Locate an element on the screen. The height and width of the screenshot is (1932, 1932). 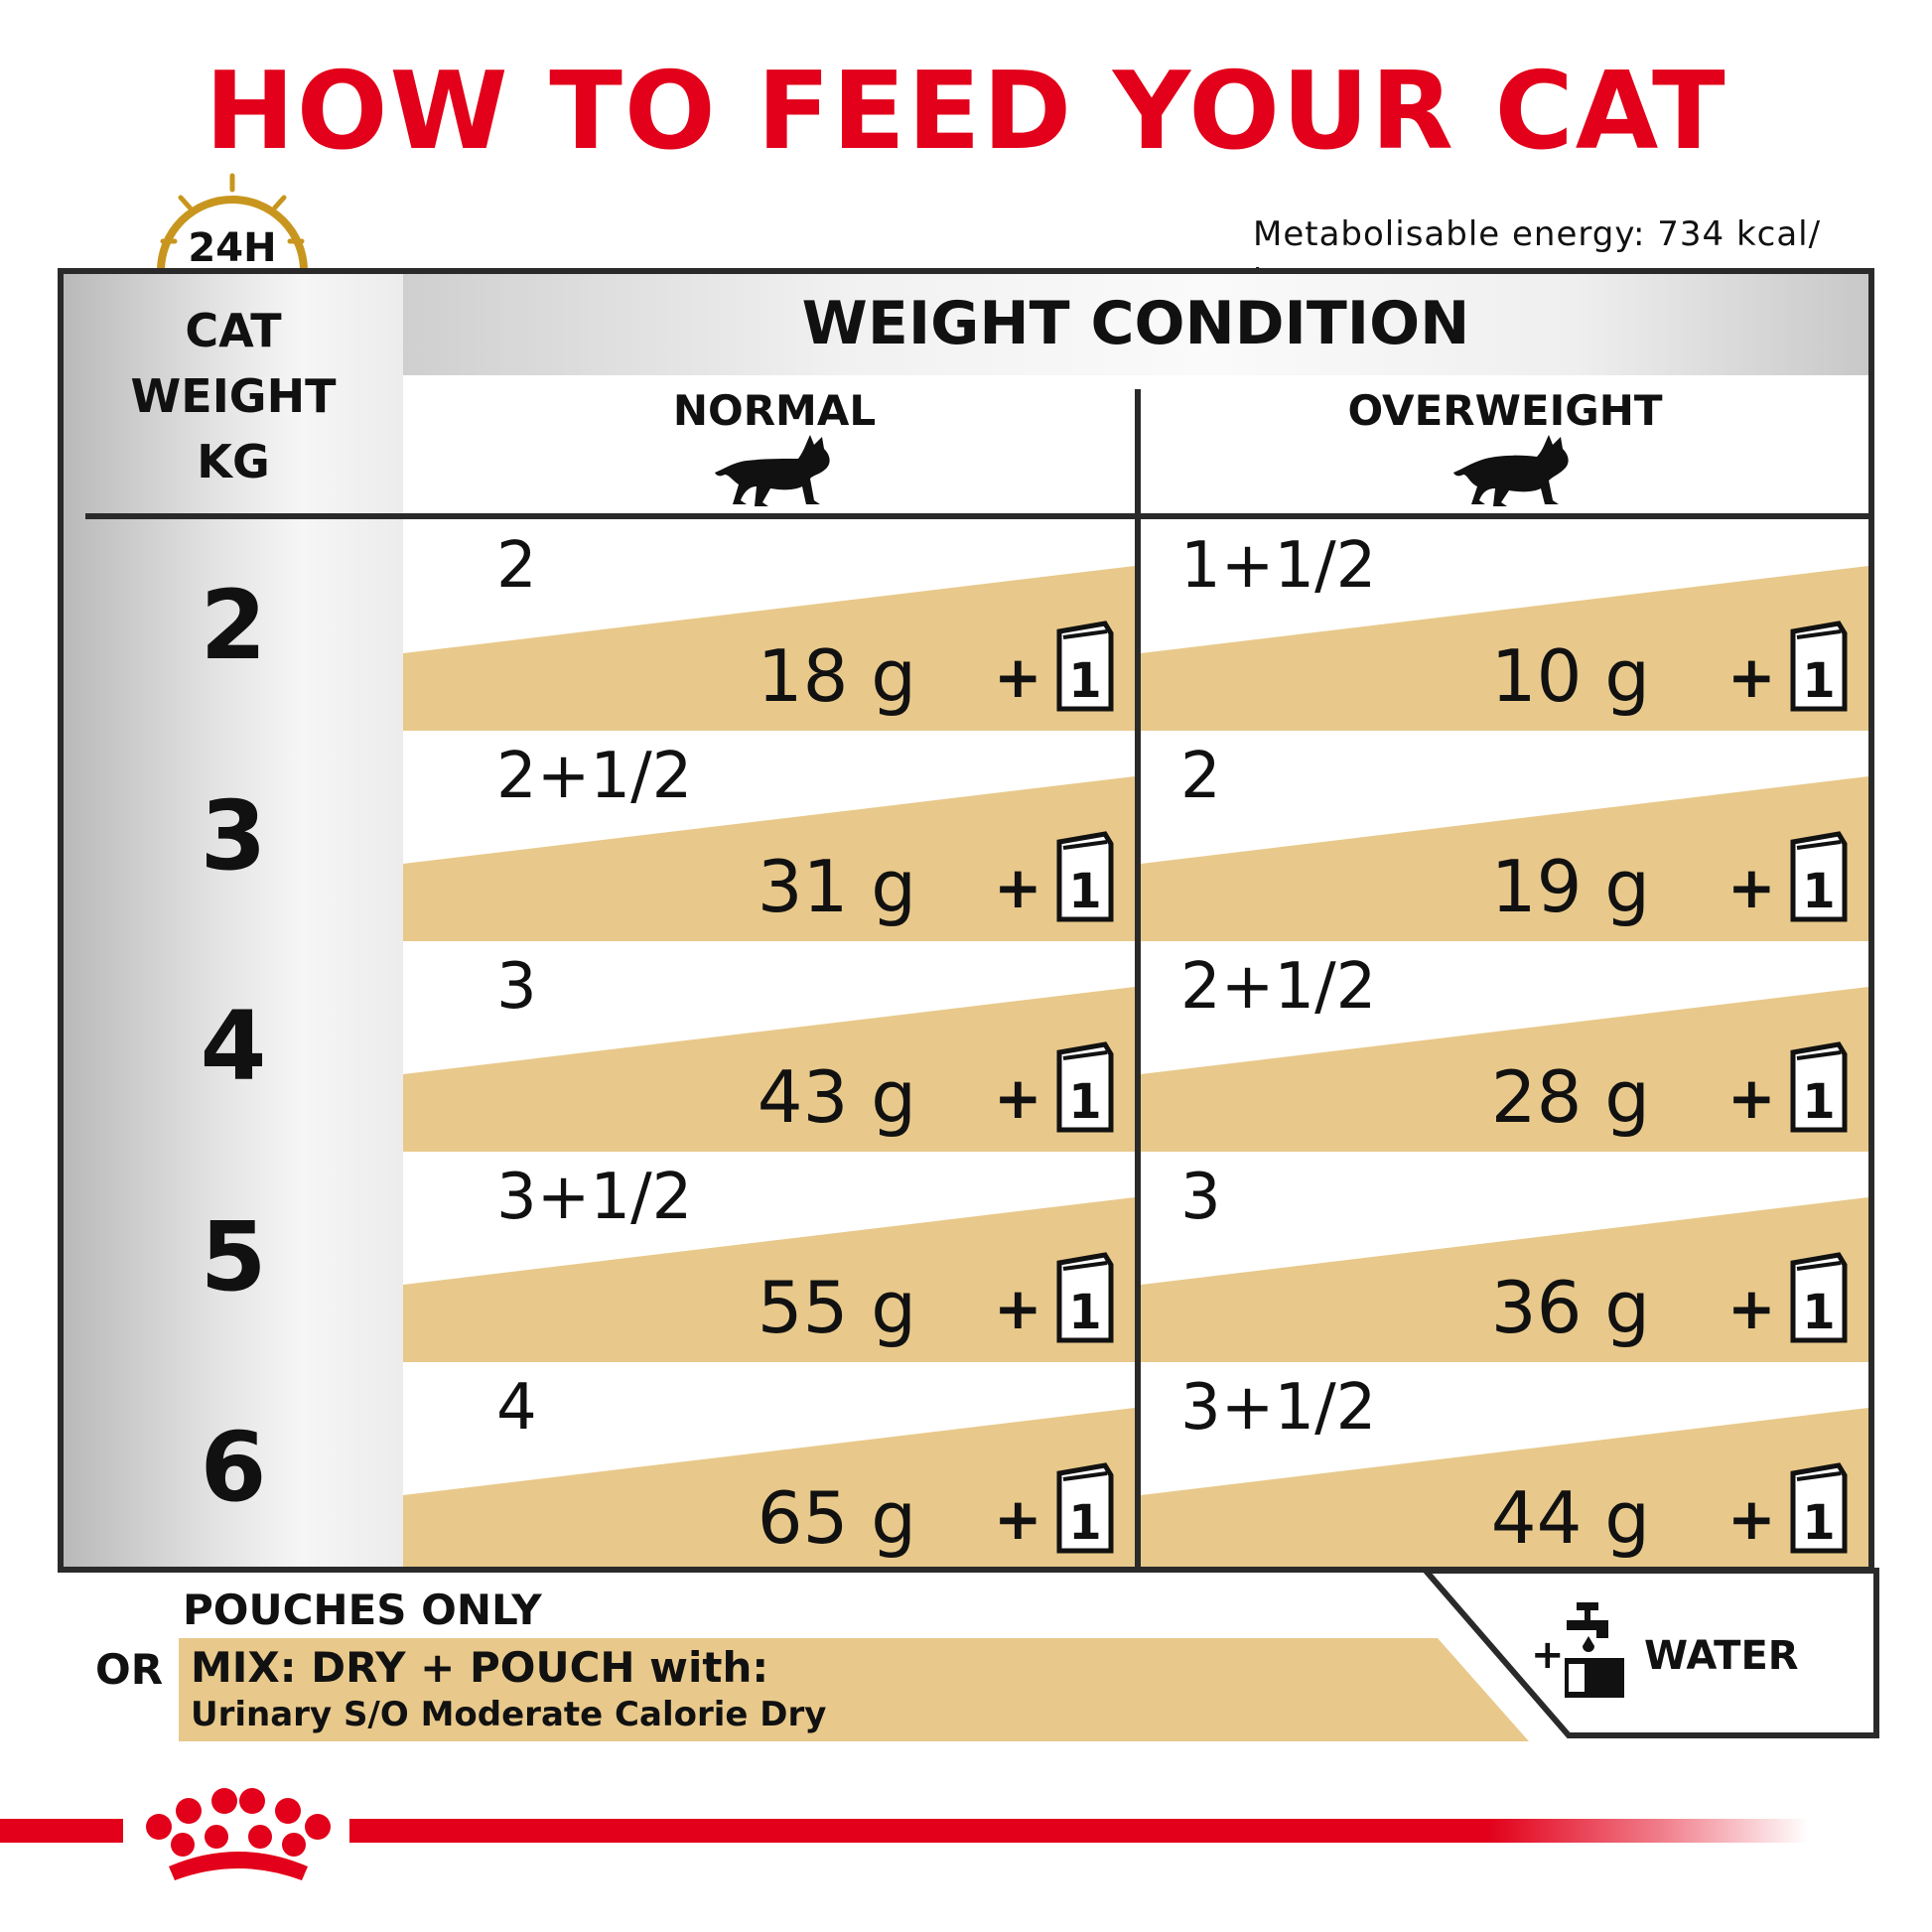
pouch-count: 1+1/2 is located at coordinates (1278, 566).